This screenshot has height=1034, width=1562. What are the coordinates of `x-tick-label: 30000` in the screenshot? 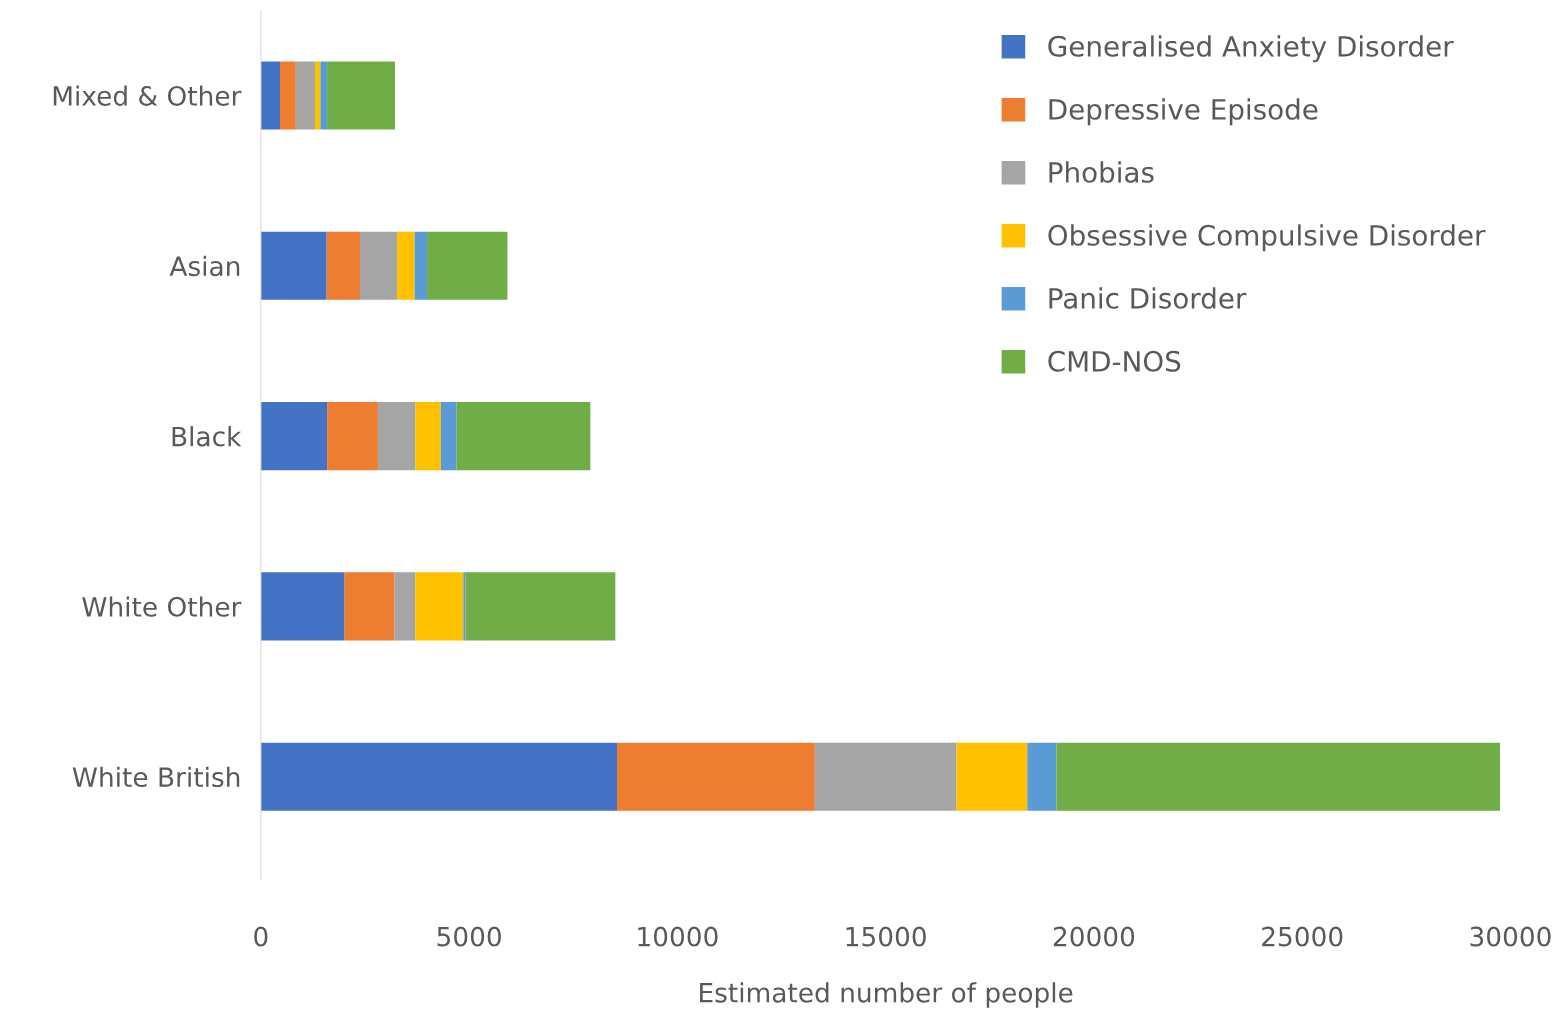 It's located at (1510, 936).